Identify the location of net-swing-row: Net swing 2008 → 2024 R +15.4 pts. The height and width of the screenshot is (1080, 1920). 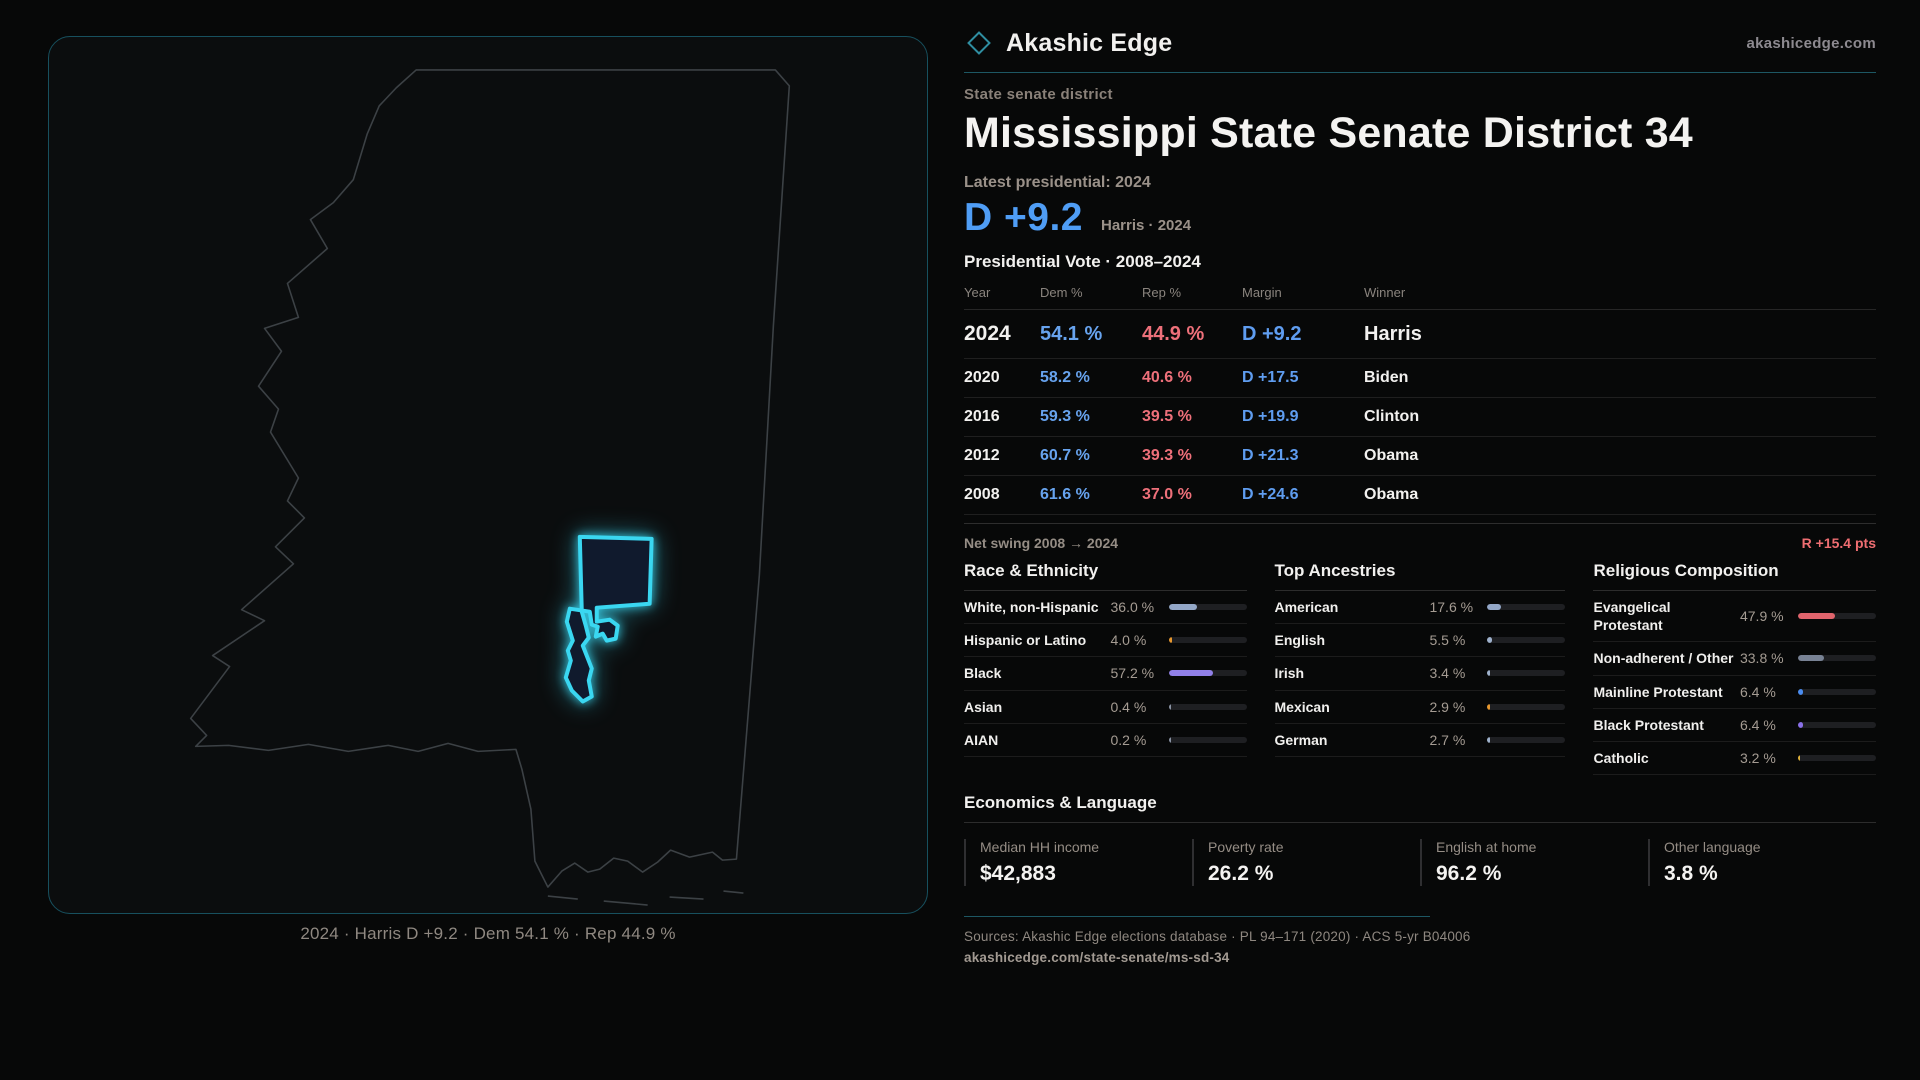
(1420, 540).